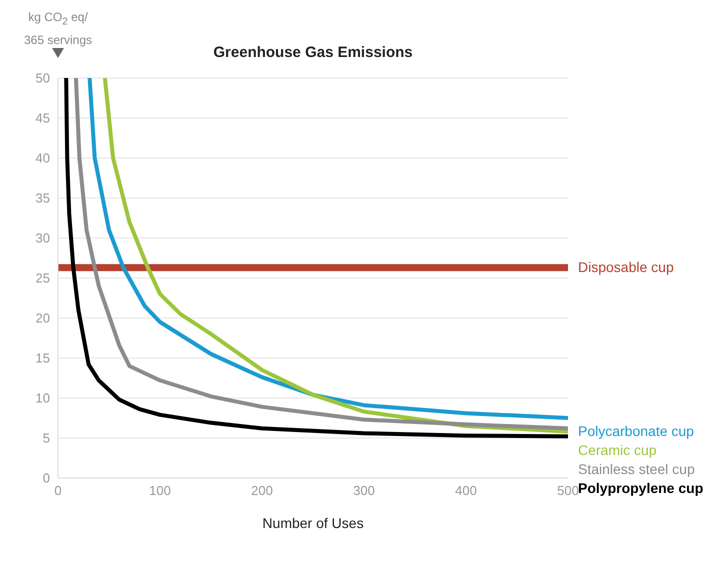  I want to click on x-axis-title: Number of Uses, so click(313, 523).